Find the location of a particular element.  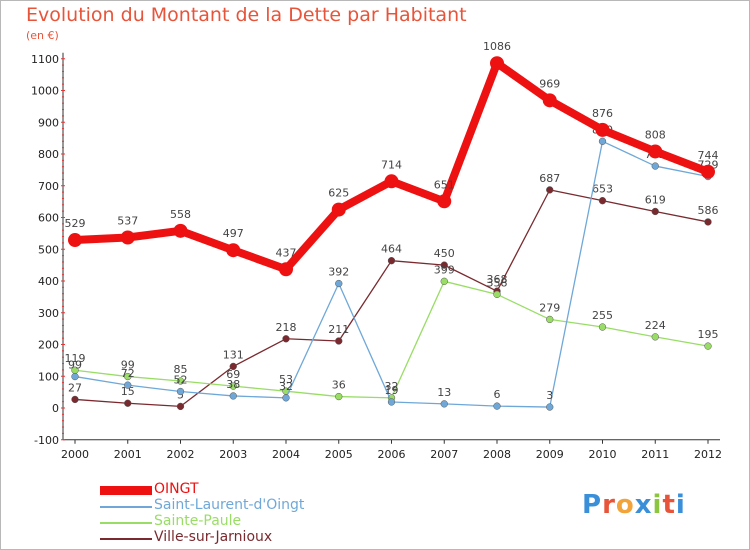

data-label: 32 is located at coordinates (286, 386).